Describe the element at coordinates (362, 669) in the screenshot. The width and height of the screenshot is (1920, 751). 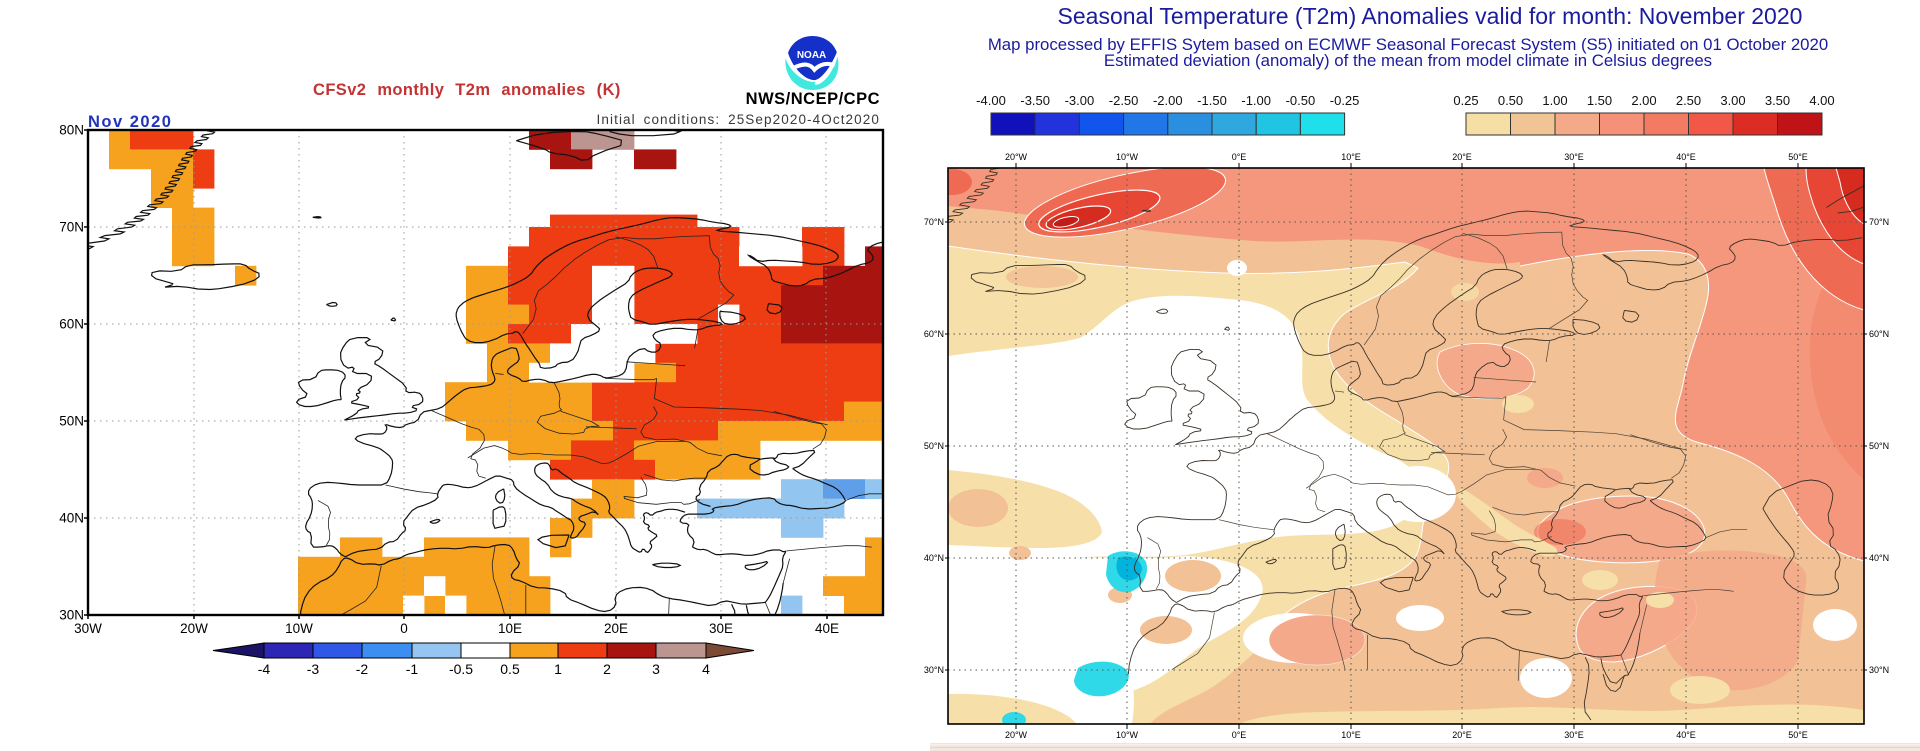
I see `svg-text: -2` at that location.